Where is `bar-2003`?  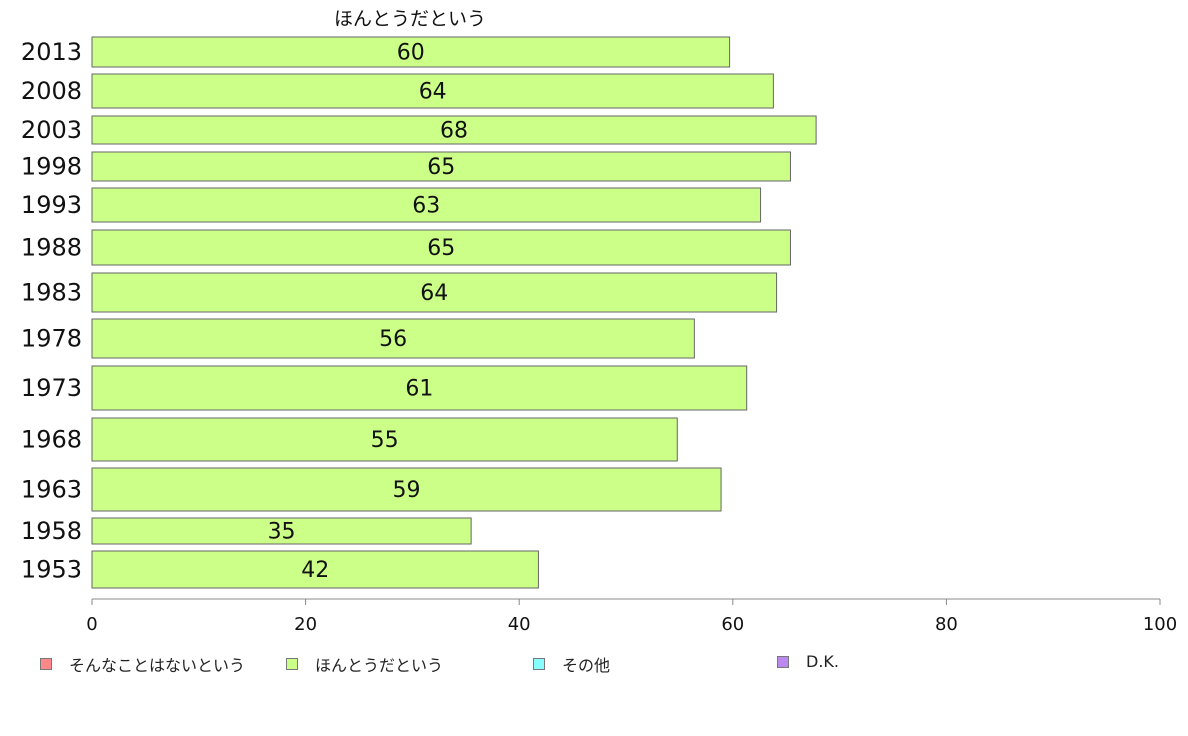
bar-2003 is located at coordinates (454, 130).